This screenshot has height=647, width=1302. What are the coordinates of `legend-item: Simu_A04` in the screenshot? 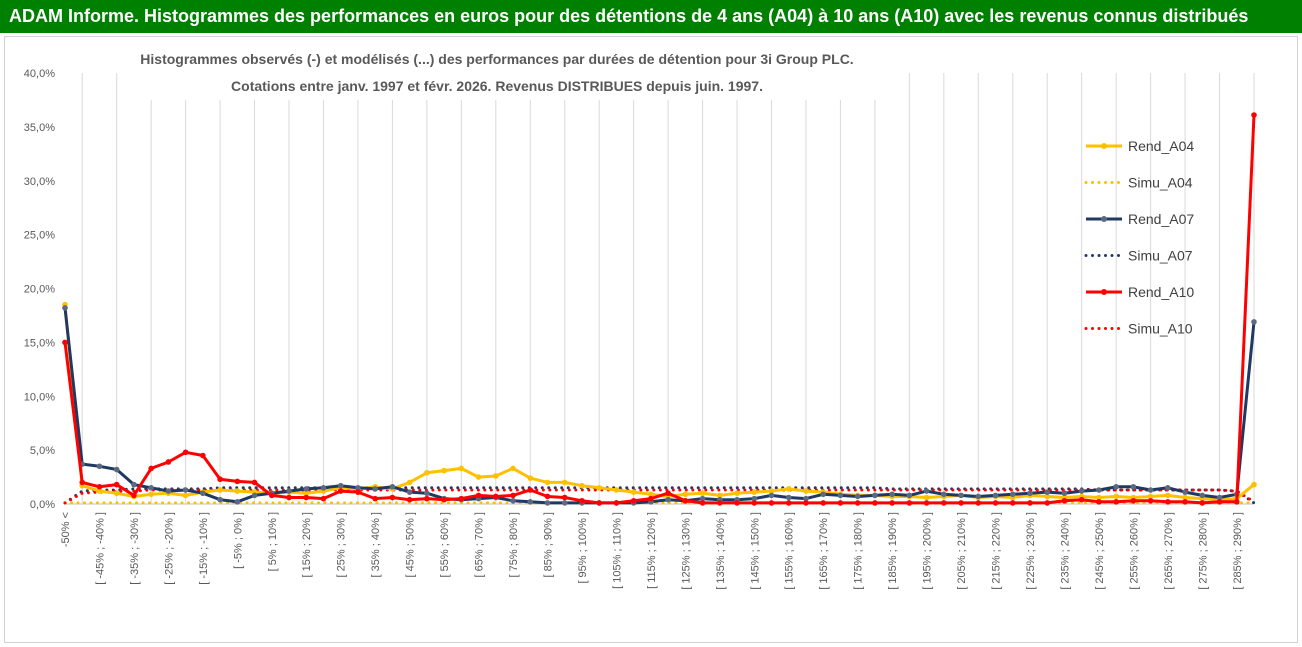 It's located at (1138, 183).